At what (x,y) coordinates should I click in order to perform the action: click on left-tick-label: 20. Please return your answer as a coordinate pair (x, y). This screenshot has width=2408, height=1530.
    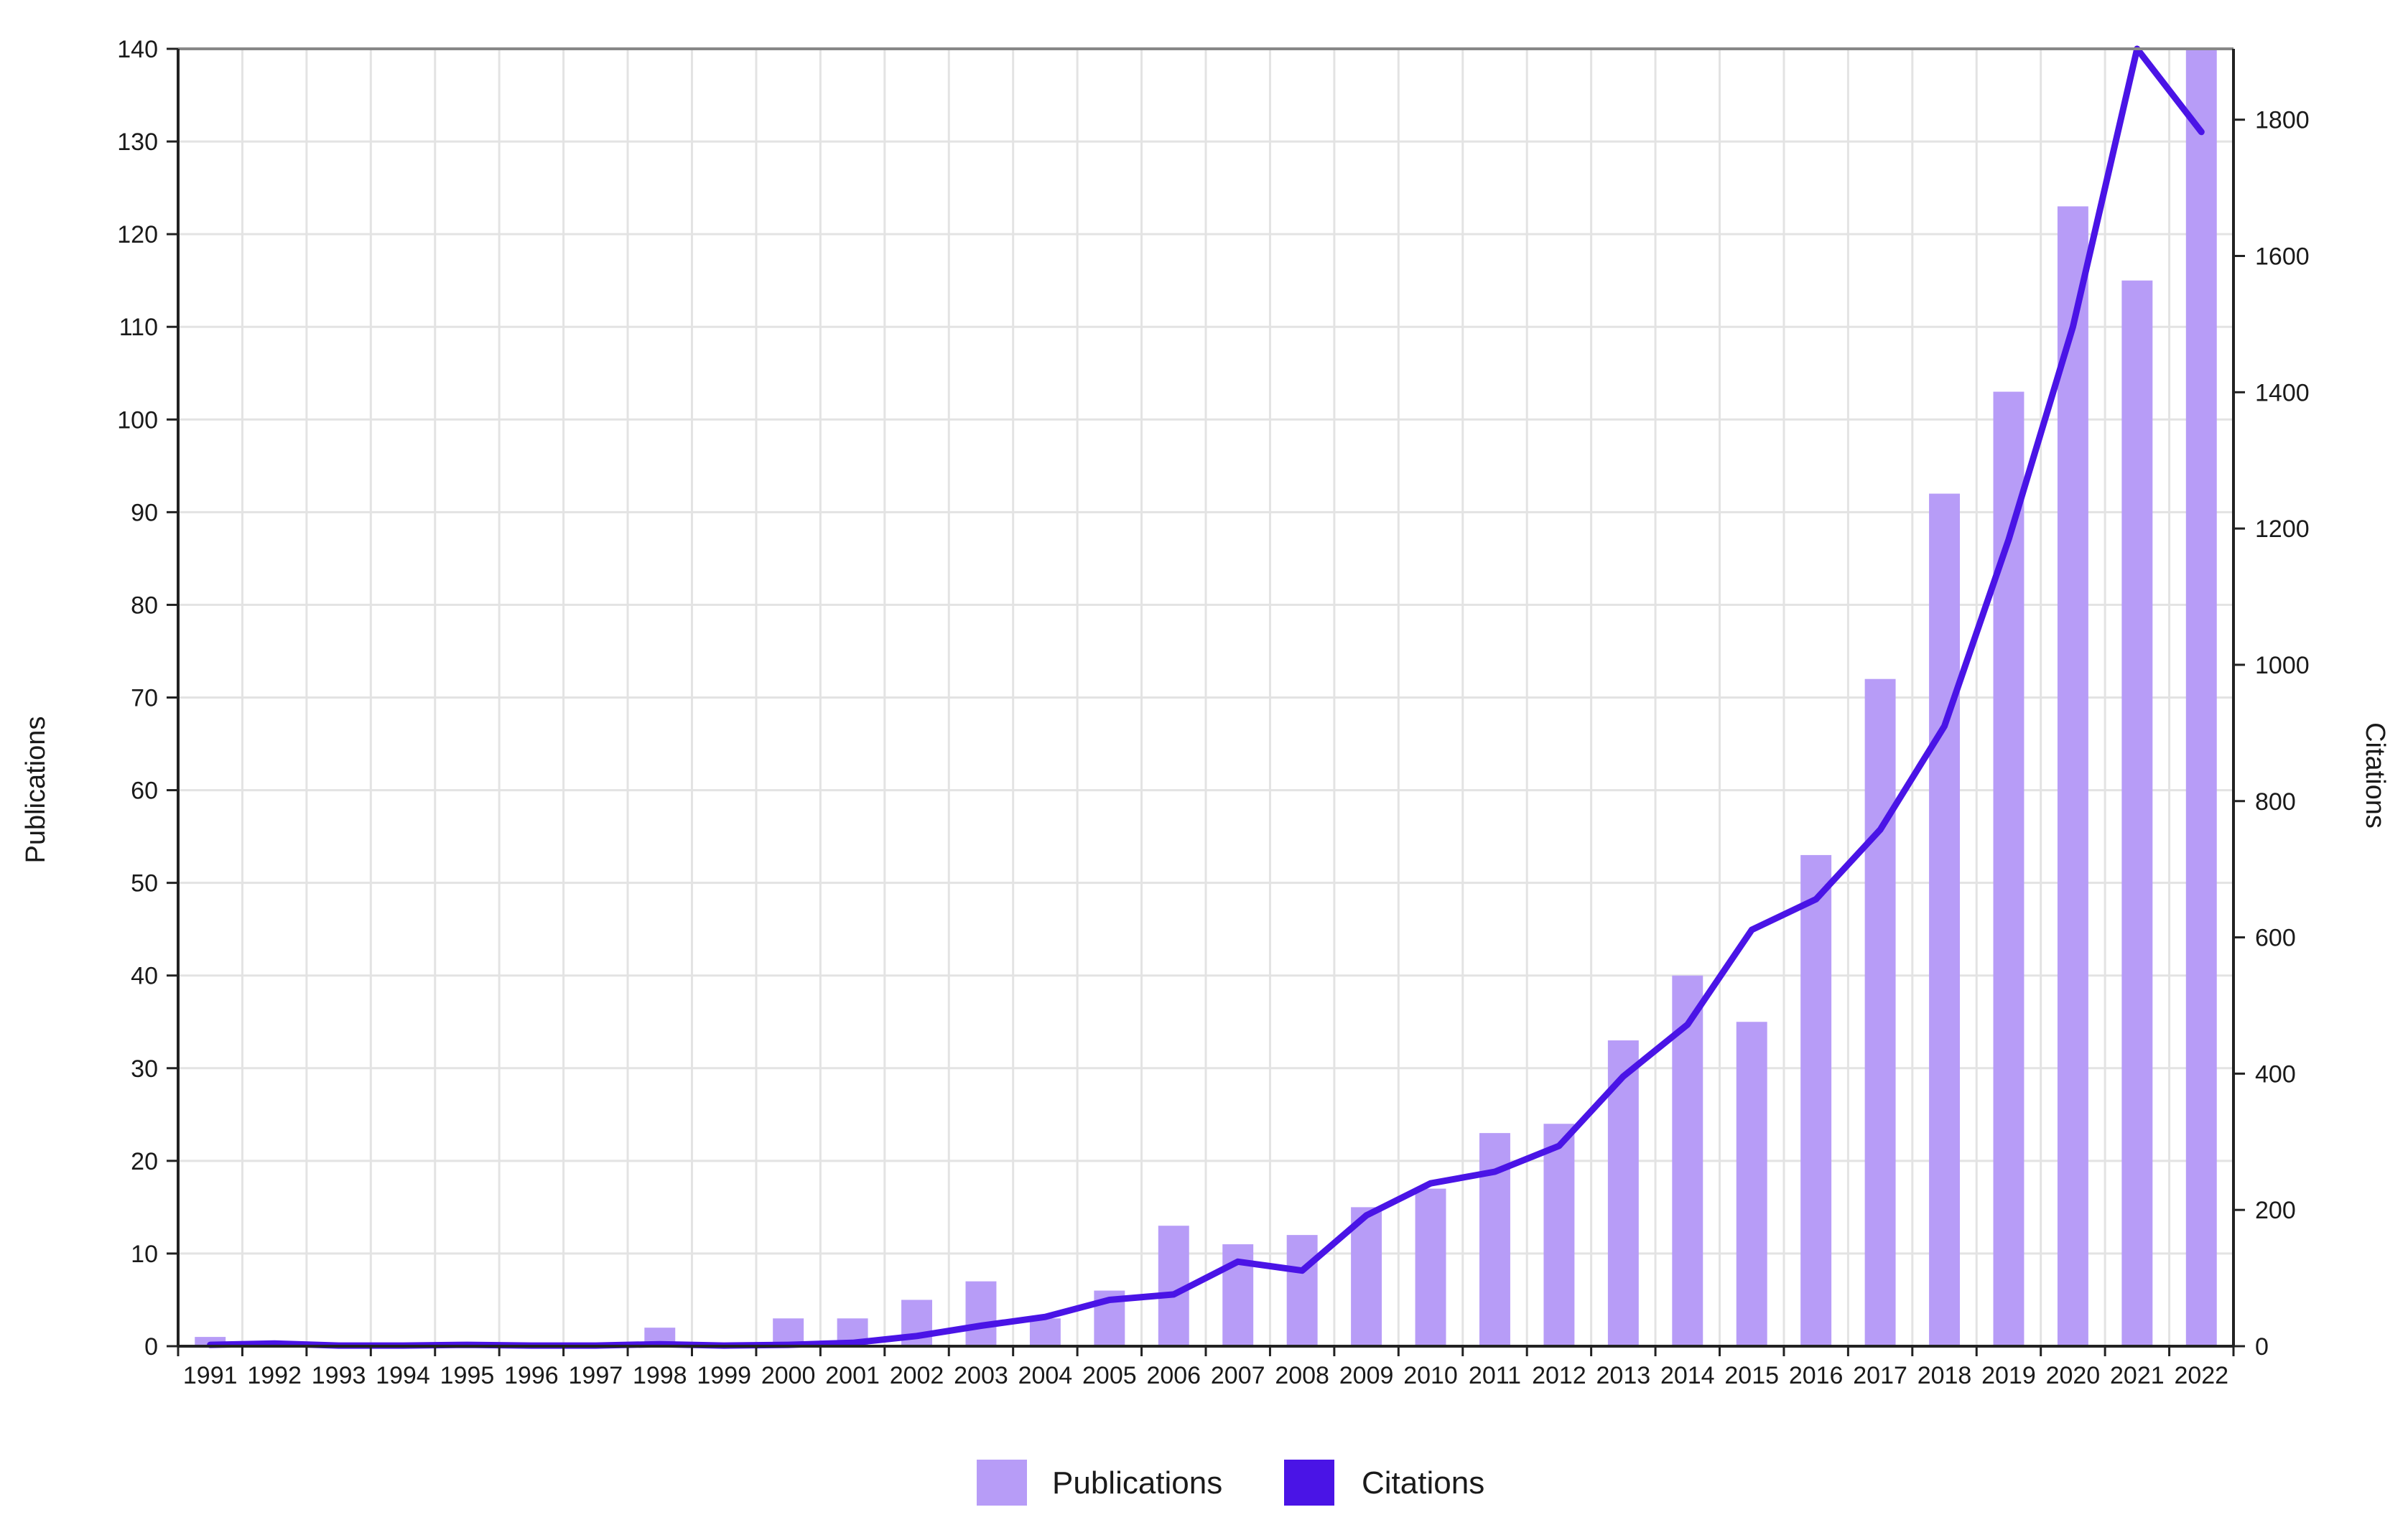
    Looking at the image, I should click on (144, 1161).